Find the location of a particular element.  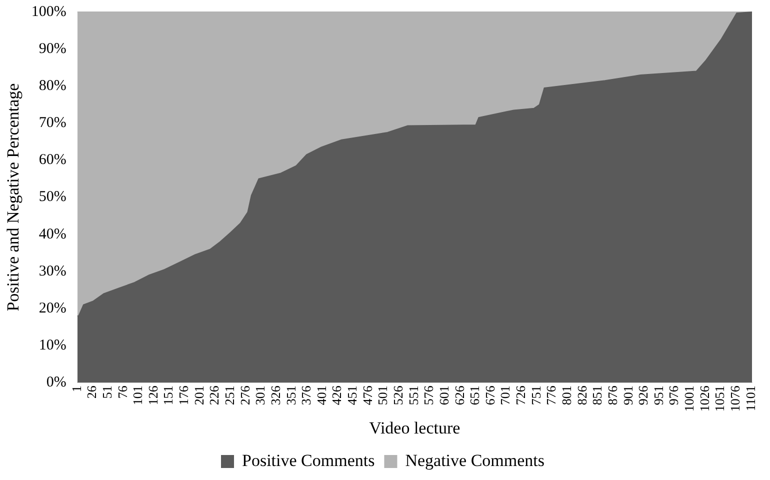

x-tick-label: 251 is located at coordinates (229, 396).